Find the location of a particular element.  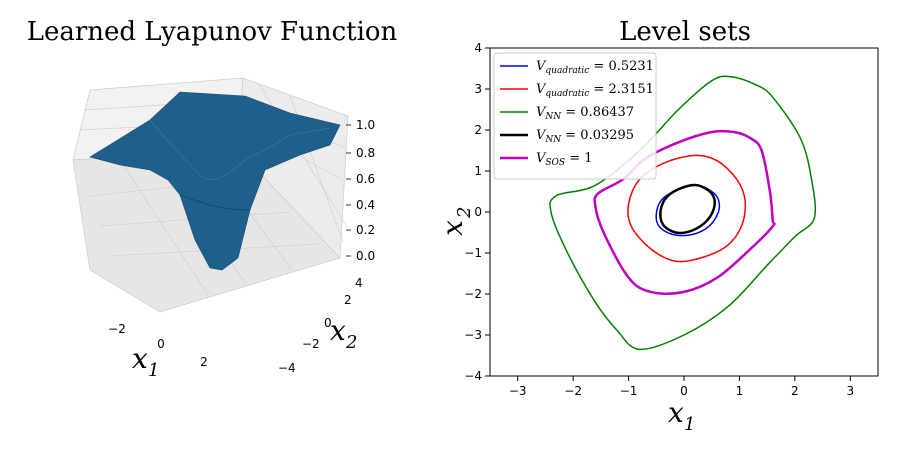

vsos-1-curve is located at coordinates (684, 212).